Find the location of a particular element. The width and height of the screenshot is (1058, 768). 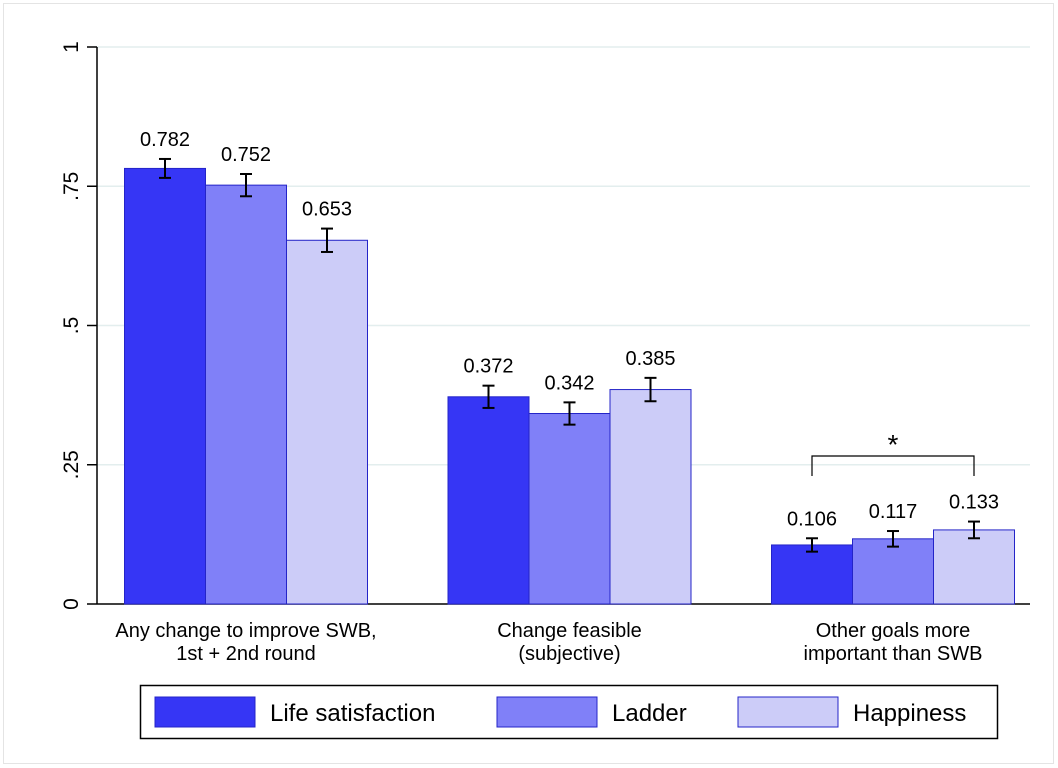

value-label: 0.106 is located at coordinates (812, 519).